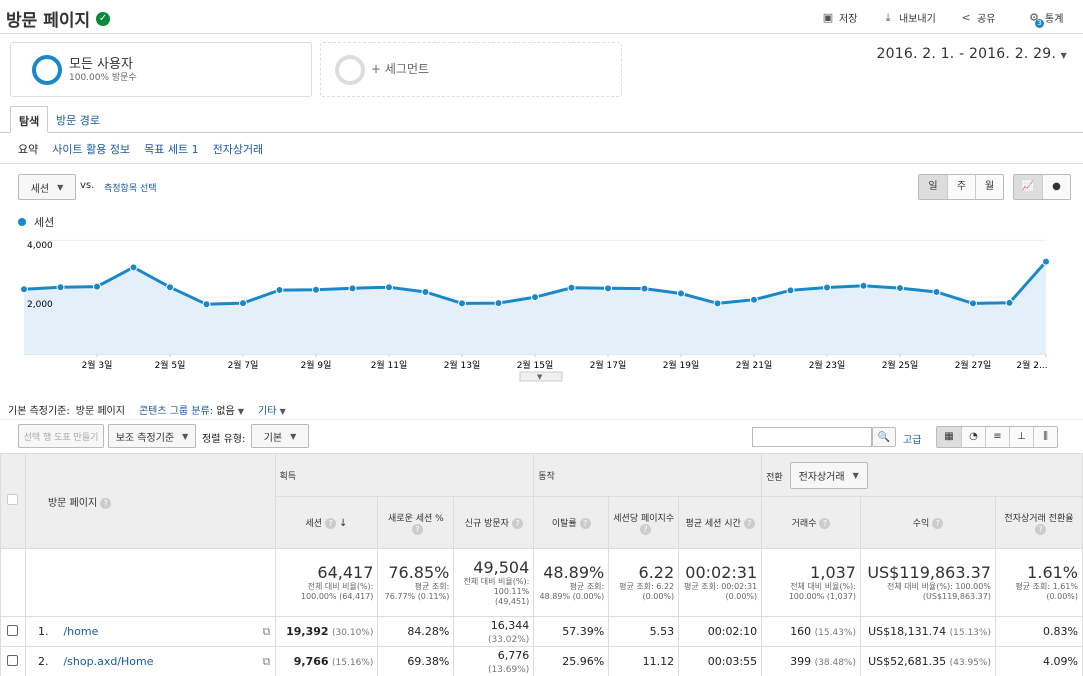  What do you see at coordinates (720, 661) in the screenshot?
I see `avg-duration-cell: 00:03:55` at bounding box center [720, 661].